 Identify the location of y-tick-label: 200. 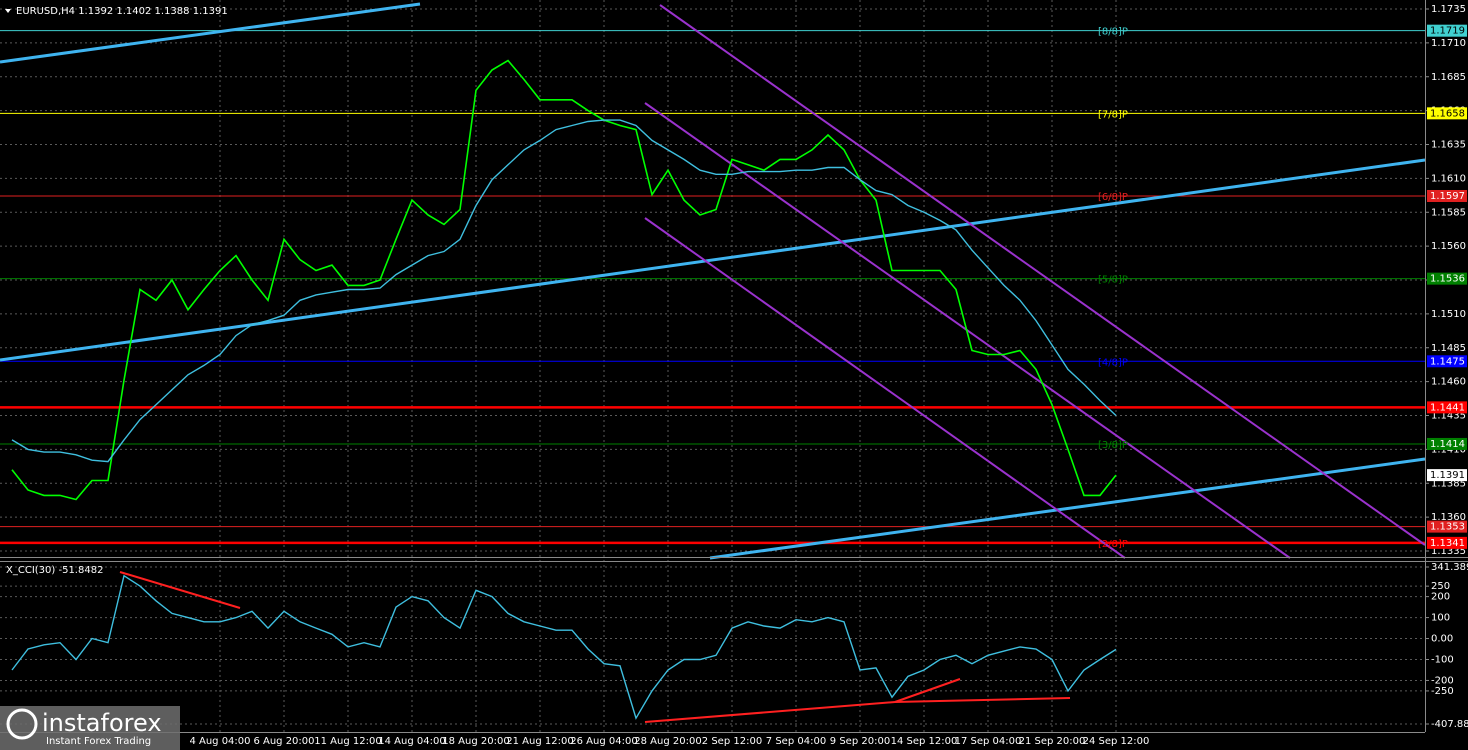
(1440, 597).